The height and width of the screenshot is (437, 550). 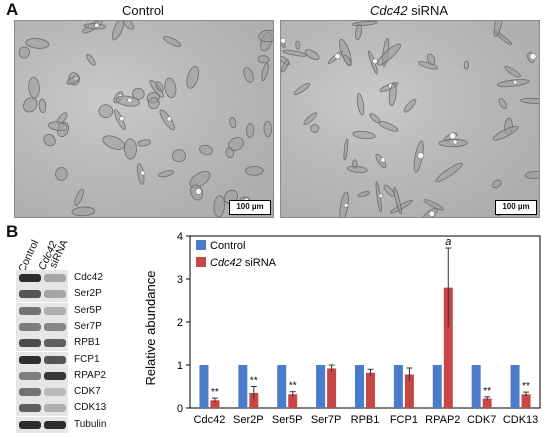 What do you see at coordinates (42, 343) in the screenshot?
I see `blot-row-rpb1` at bounding box center [42, 343].